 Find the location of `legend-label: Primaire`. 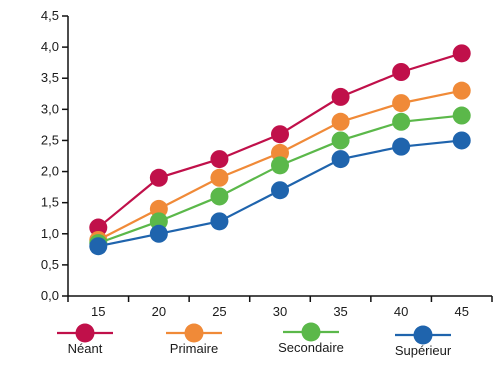

legend-label: Primaire is located at coordinates (194, 348).